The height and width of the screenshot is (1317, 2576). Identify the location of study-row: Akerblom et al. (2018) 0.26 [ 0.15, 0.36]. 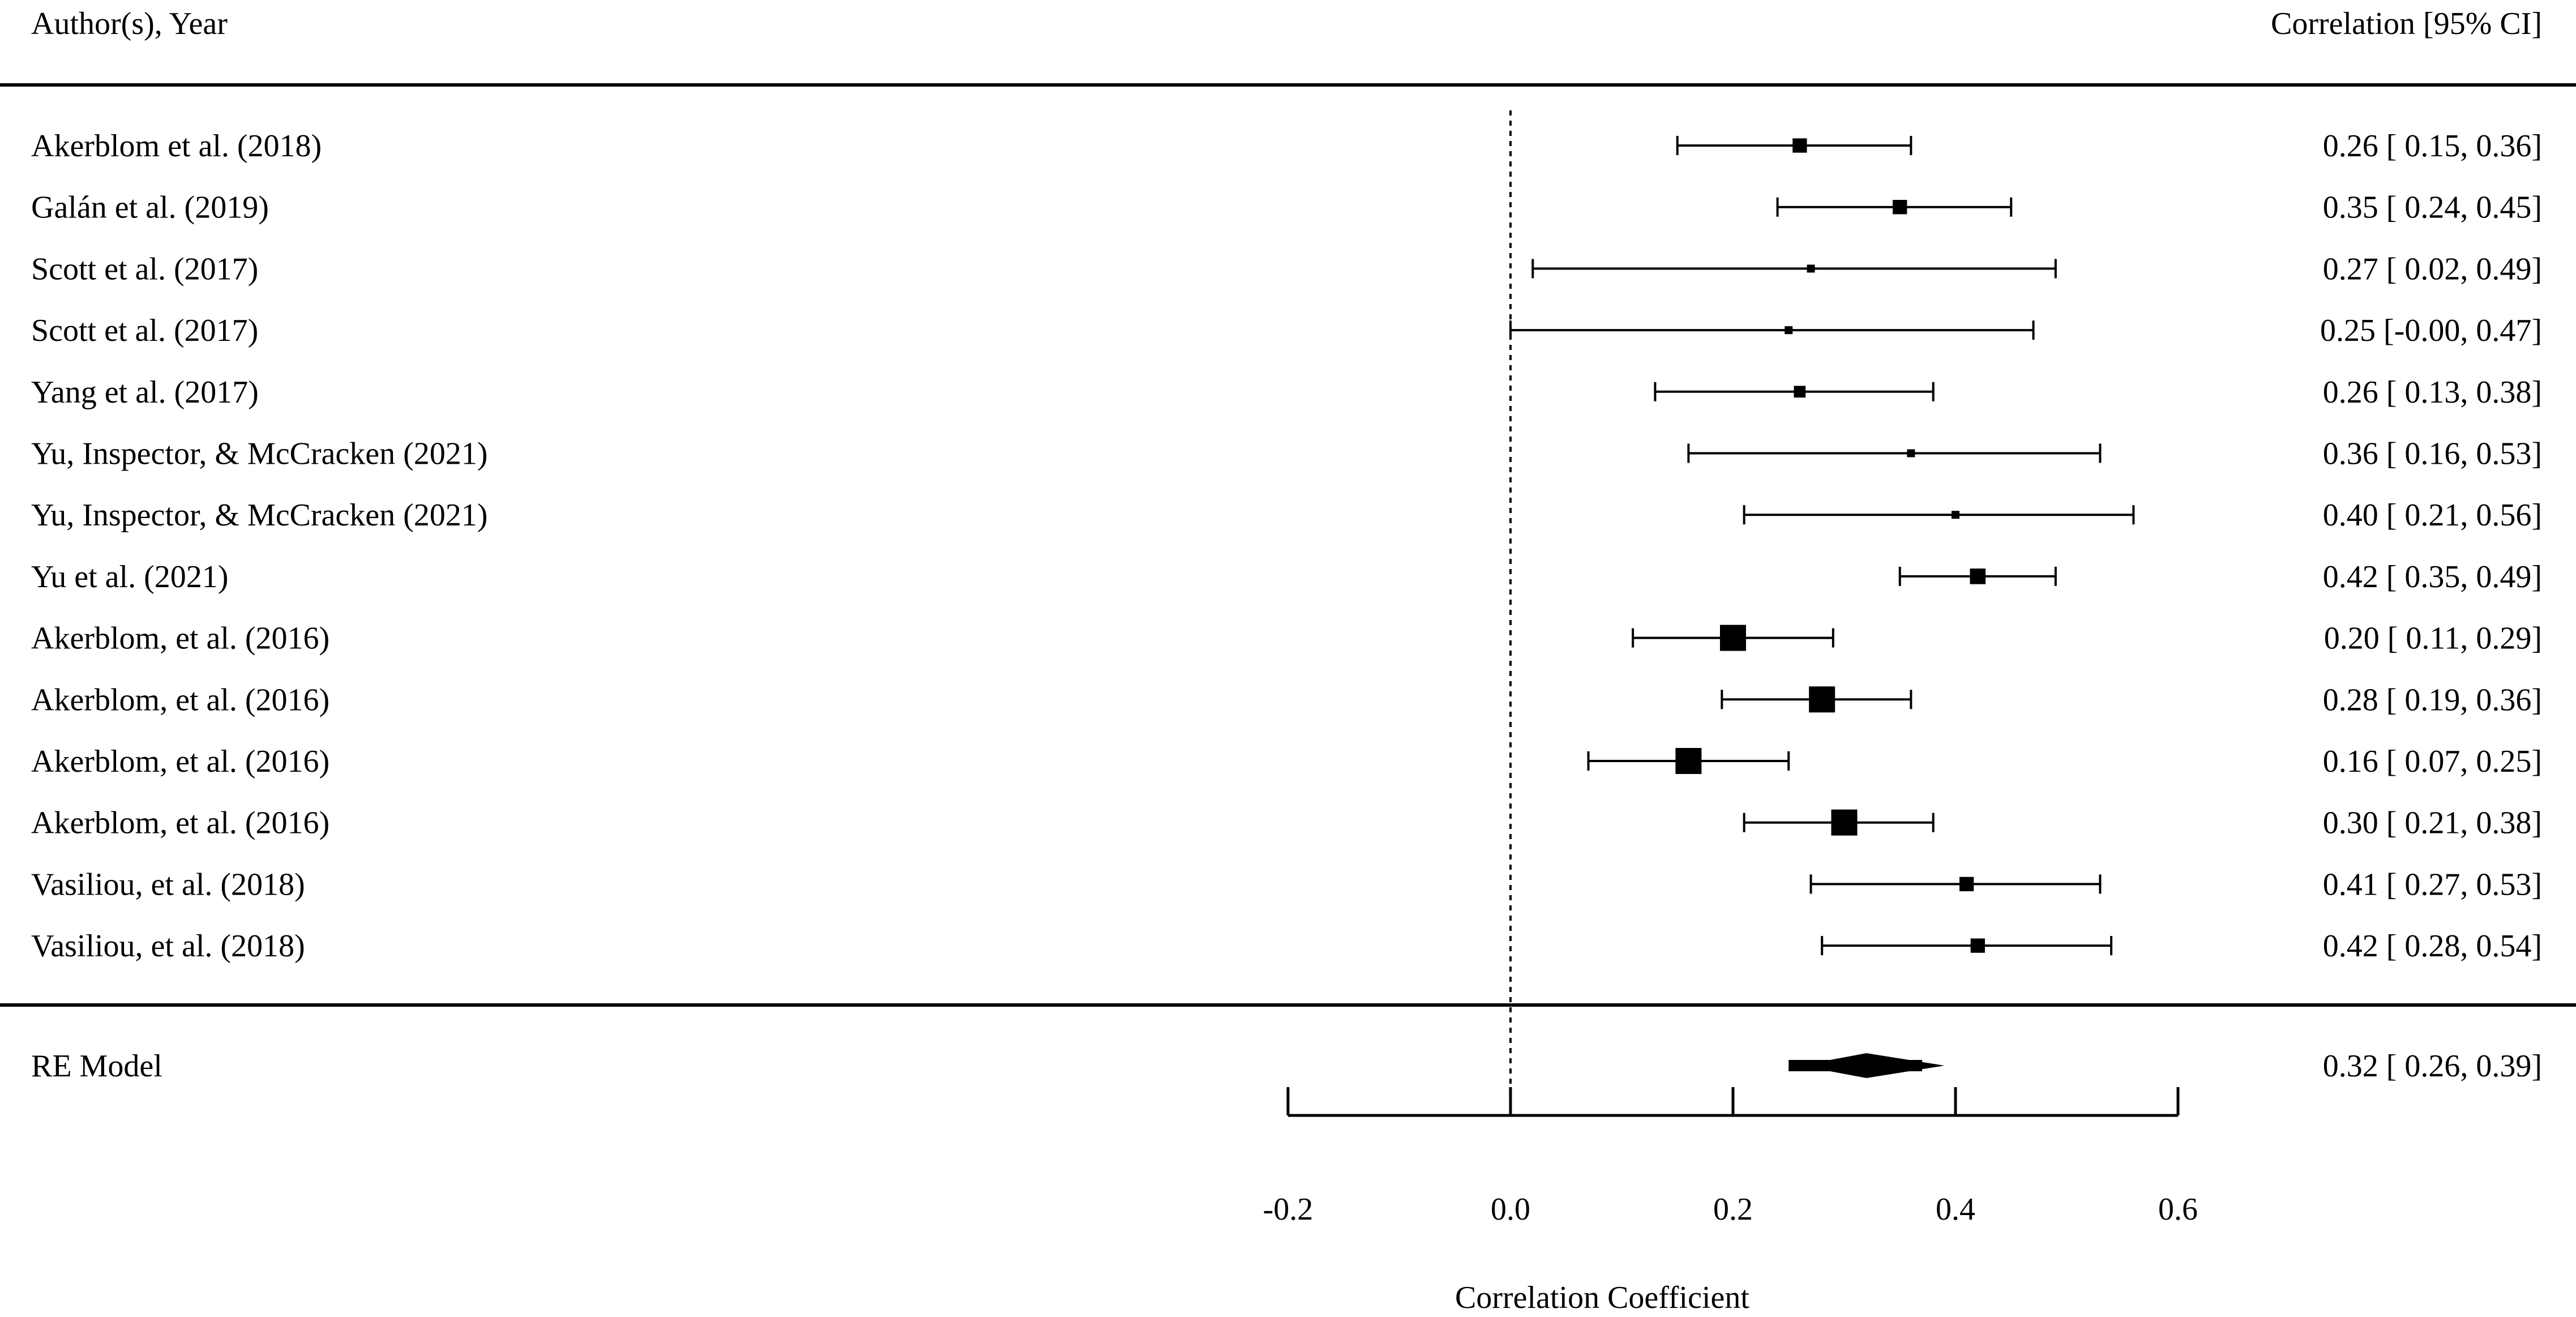
(1286, 146).